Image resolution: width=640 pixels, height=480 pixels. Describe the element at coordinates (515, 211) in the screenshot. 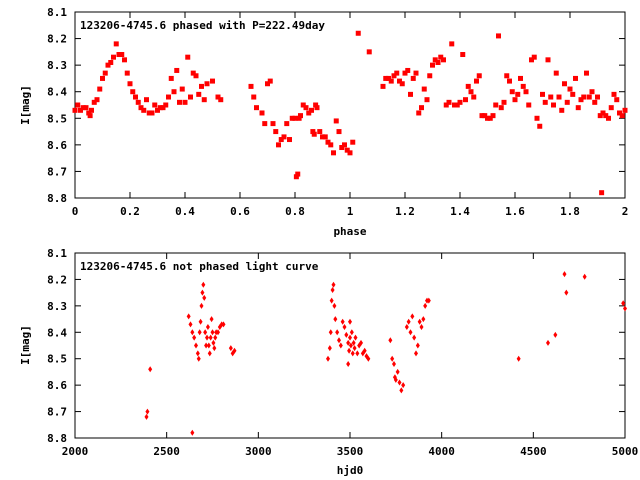

I see `x-tick-label: 1.6` at that location.